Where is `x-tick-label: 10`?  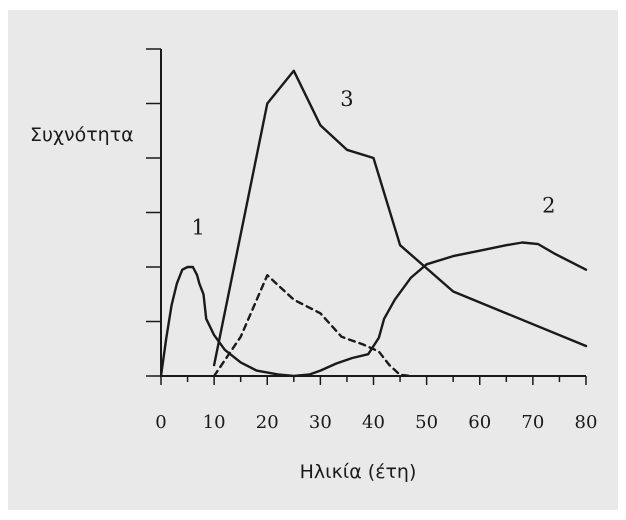
x-tick-label: 10 is located at coordinates (214, 422).